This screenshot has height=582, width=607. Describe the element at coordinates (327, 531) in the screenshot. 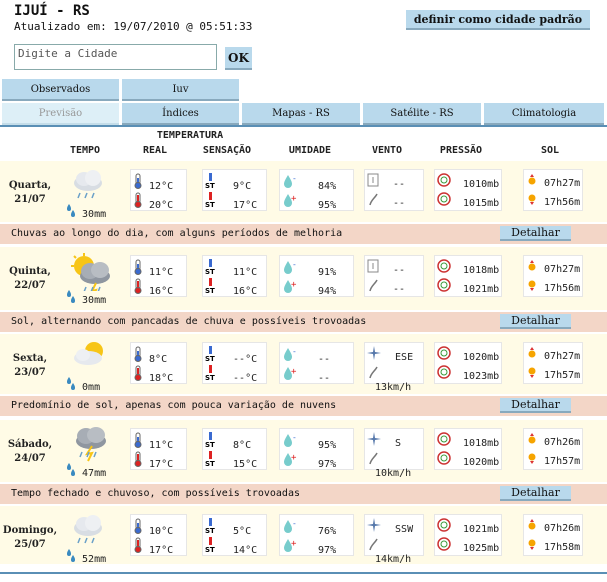

I see `humidity-min: 76%` at that location.